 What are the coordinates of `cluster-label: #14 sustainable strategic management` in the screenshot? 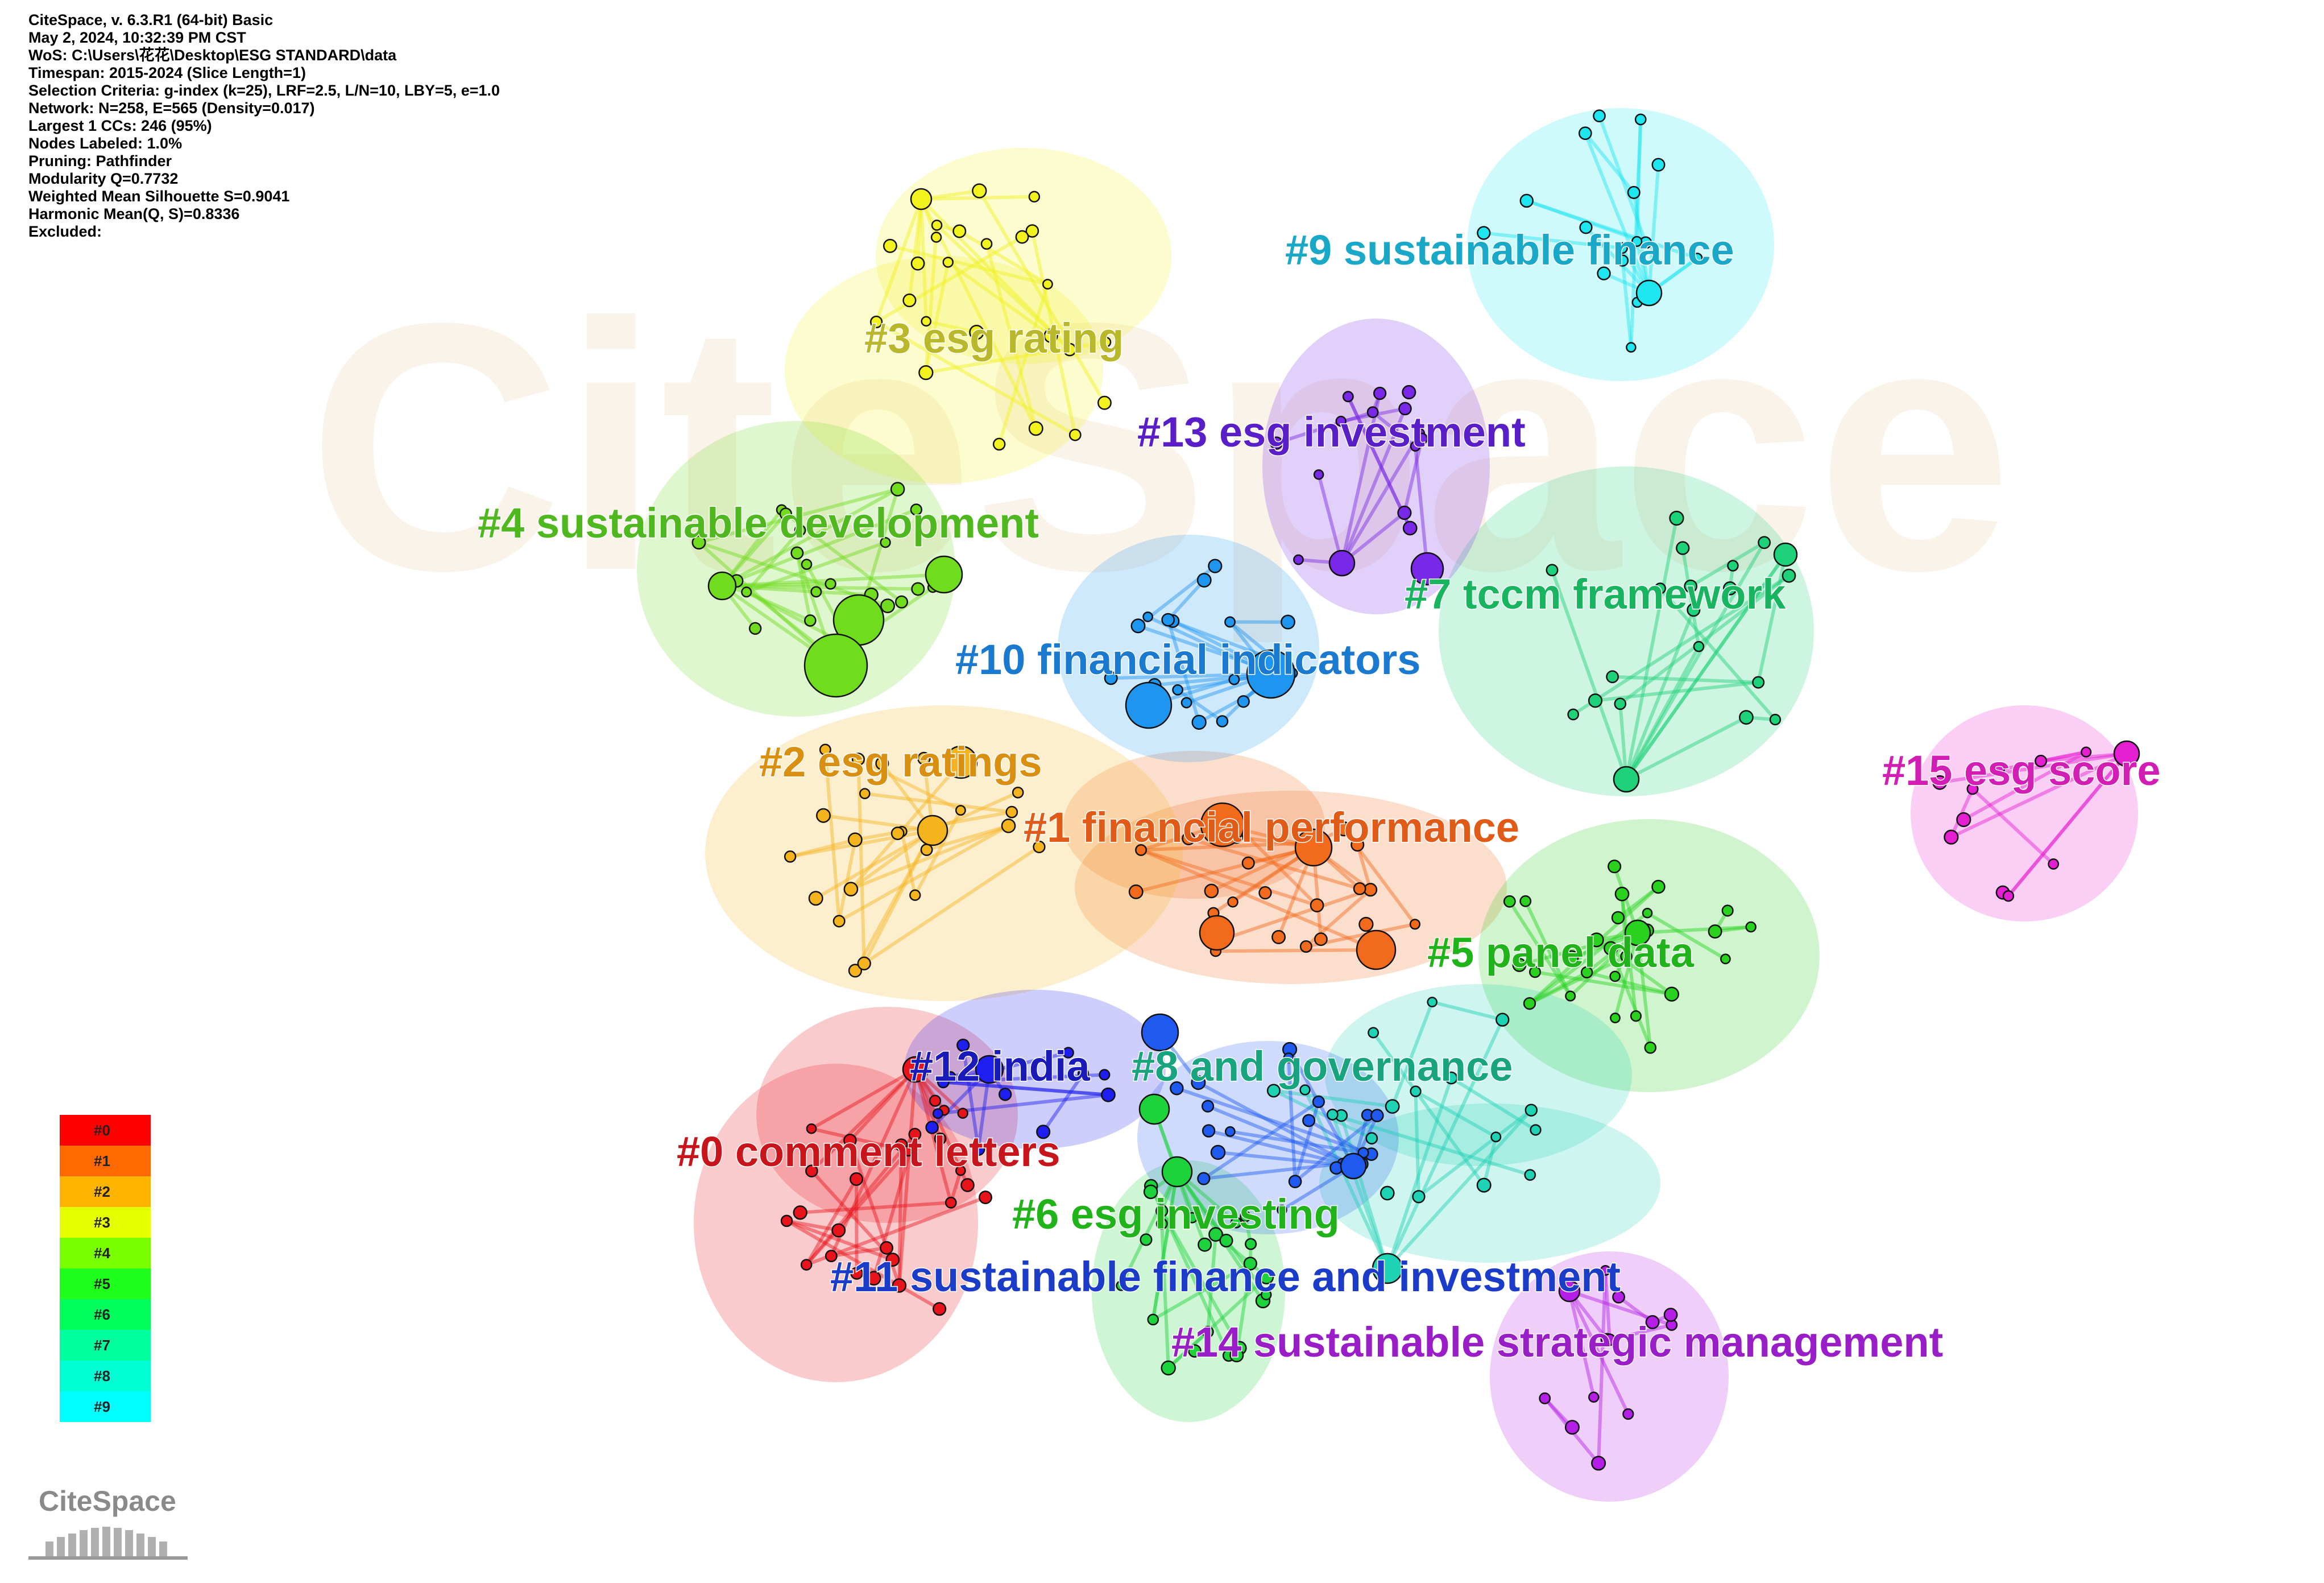 It's located at (1557, 1342).